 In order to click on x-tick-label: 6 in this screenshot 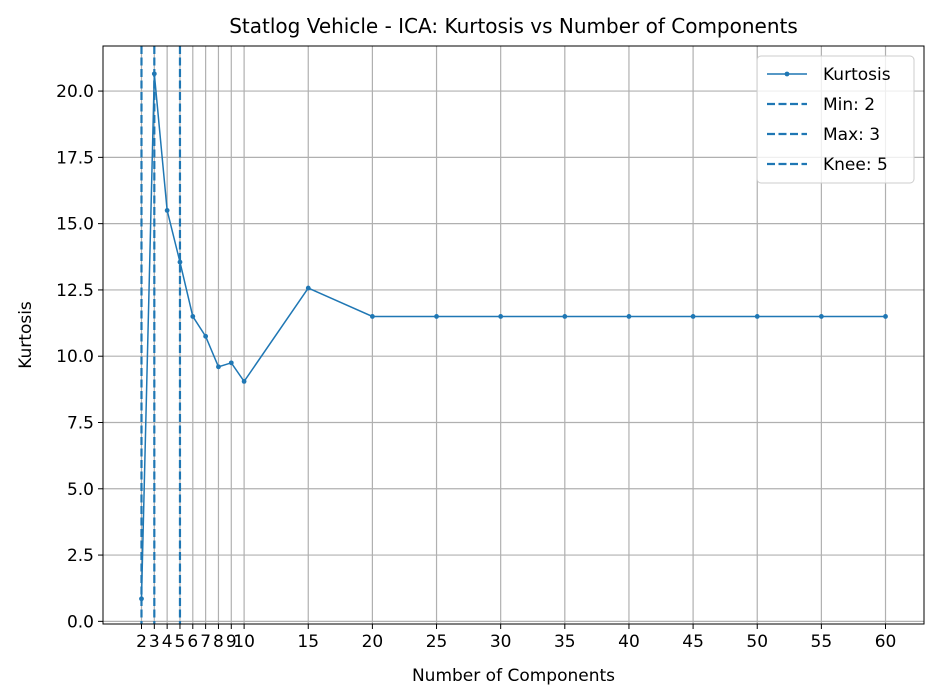, I will do `click(192, 642)`.